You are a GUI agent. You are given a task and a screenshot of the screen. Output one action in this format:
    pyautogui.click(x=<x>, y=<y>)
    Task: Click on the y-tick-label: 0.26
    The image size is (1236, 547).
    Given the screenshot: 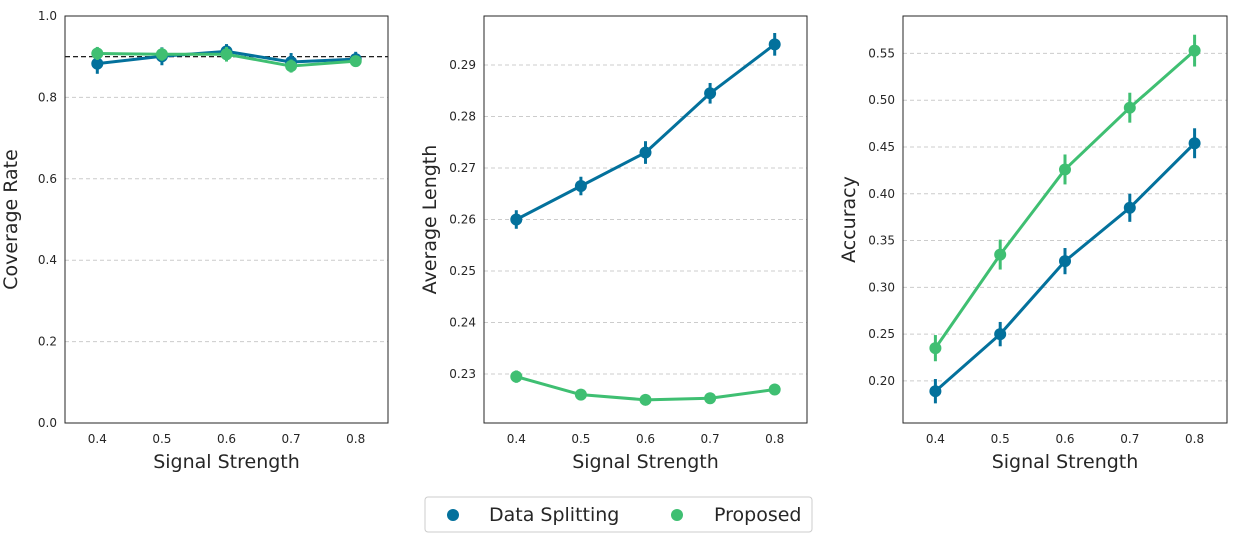 What is the action you would take?
    pyautogui.click(x=462, y=220)
    